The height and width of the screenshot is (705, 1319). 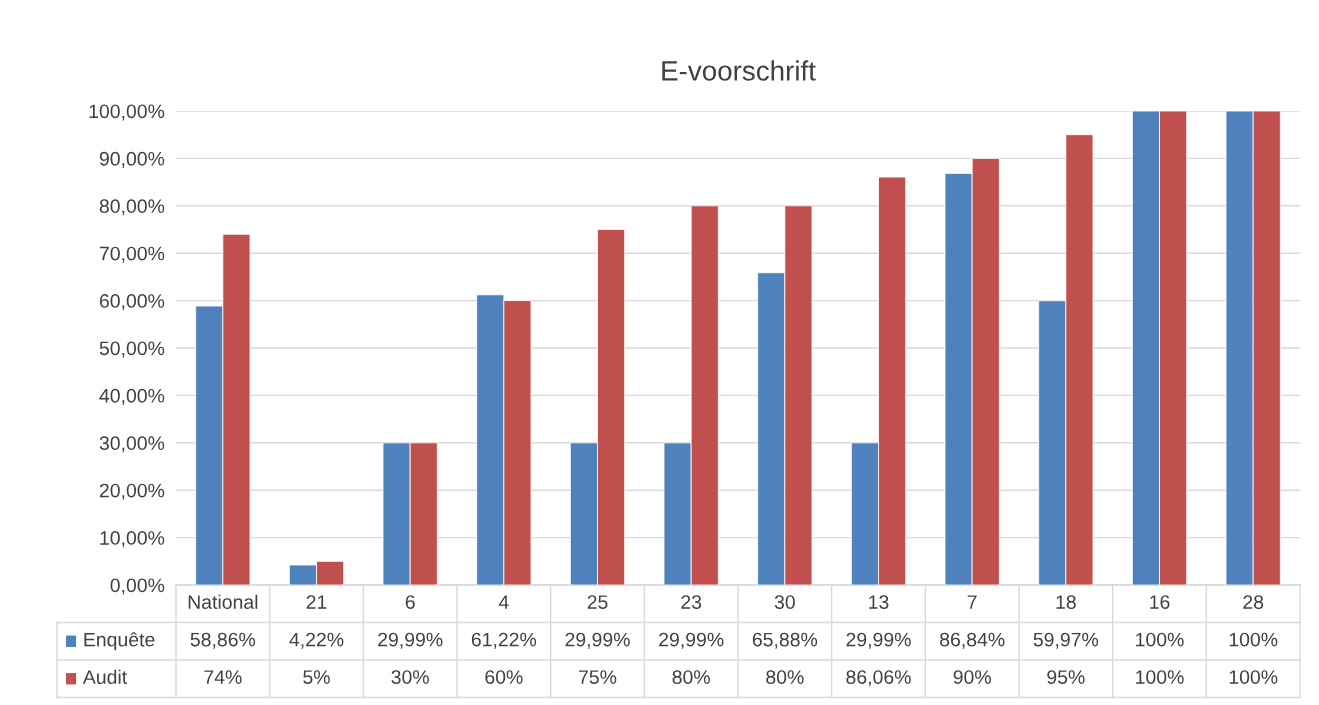 What do you see at coordinates (223, 601) in the screenshot?
I see `x-tick-label: National` at bounding box center [223, 601].